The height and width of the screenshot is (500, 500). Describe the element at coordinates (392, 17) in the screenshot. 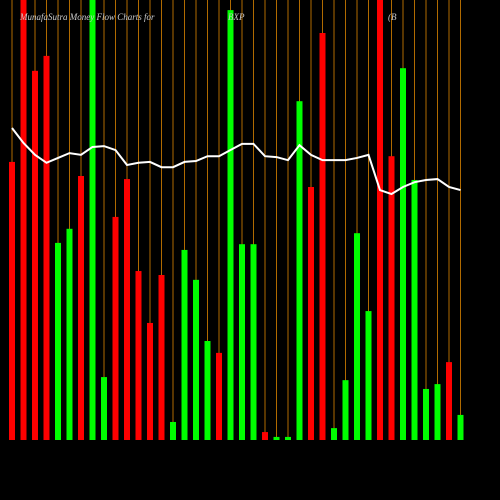

I see `annotation: (B` at that location.